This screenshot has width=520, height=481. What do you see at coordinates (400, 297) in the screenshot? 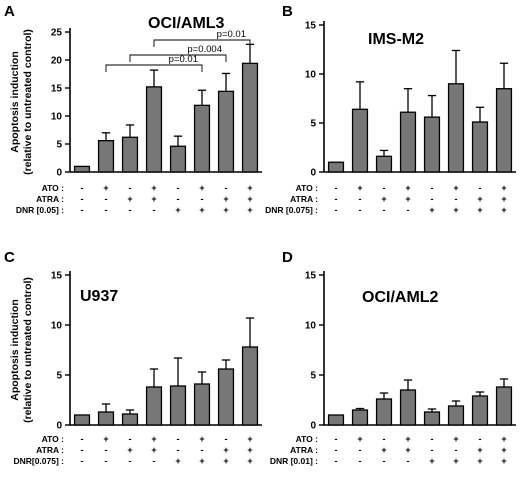
I see `panel-title: OCI/AML2` at bounding box center [400, 297].